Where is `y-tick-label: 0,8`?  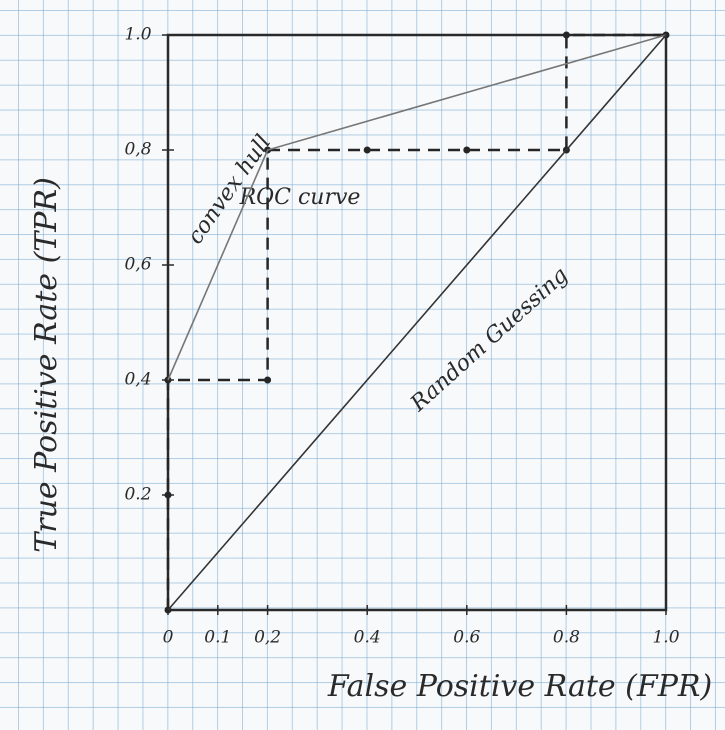
y-tick-label: 0,8 is located at coordinates (137, 150).